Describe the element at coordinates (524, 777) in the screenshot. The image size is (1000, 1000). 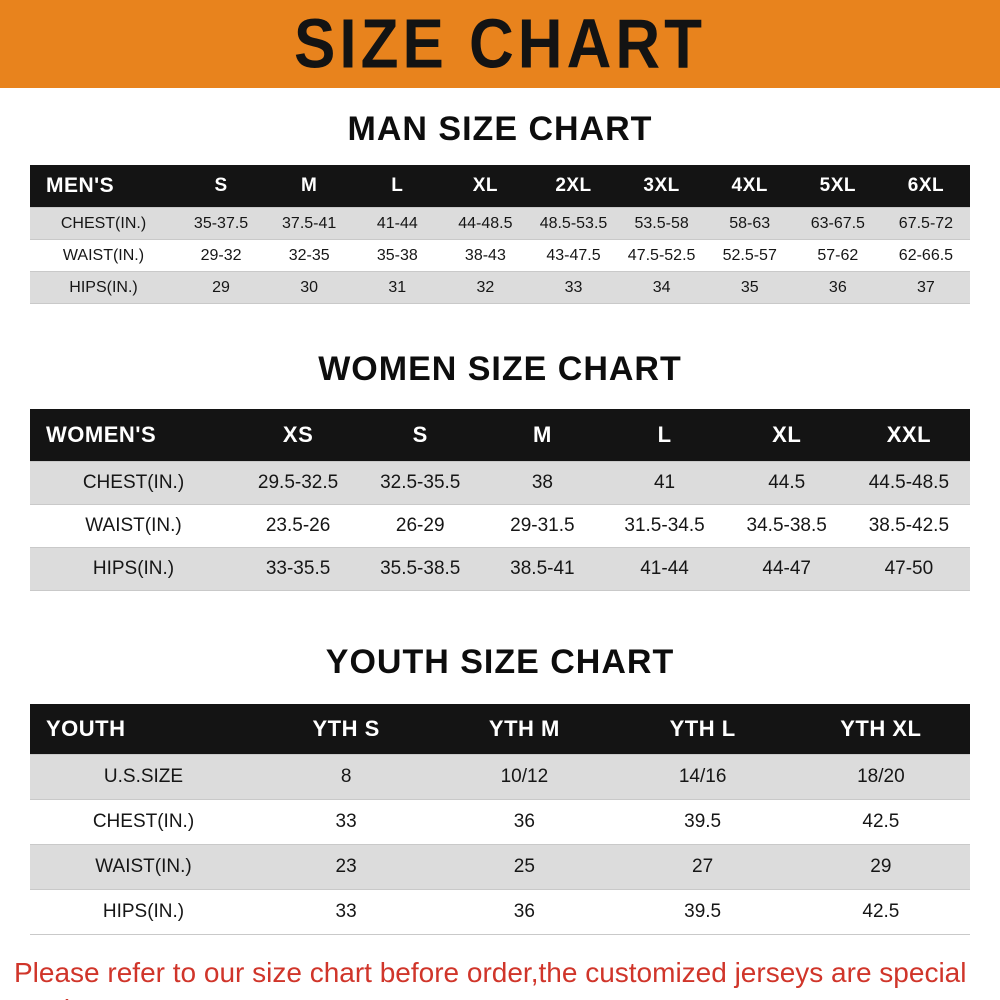
I see `size-value: 10/12` at that location.